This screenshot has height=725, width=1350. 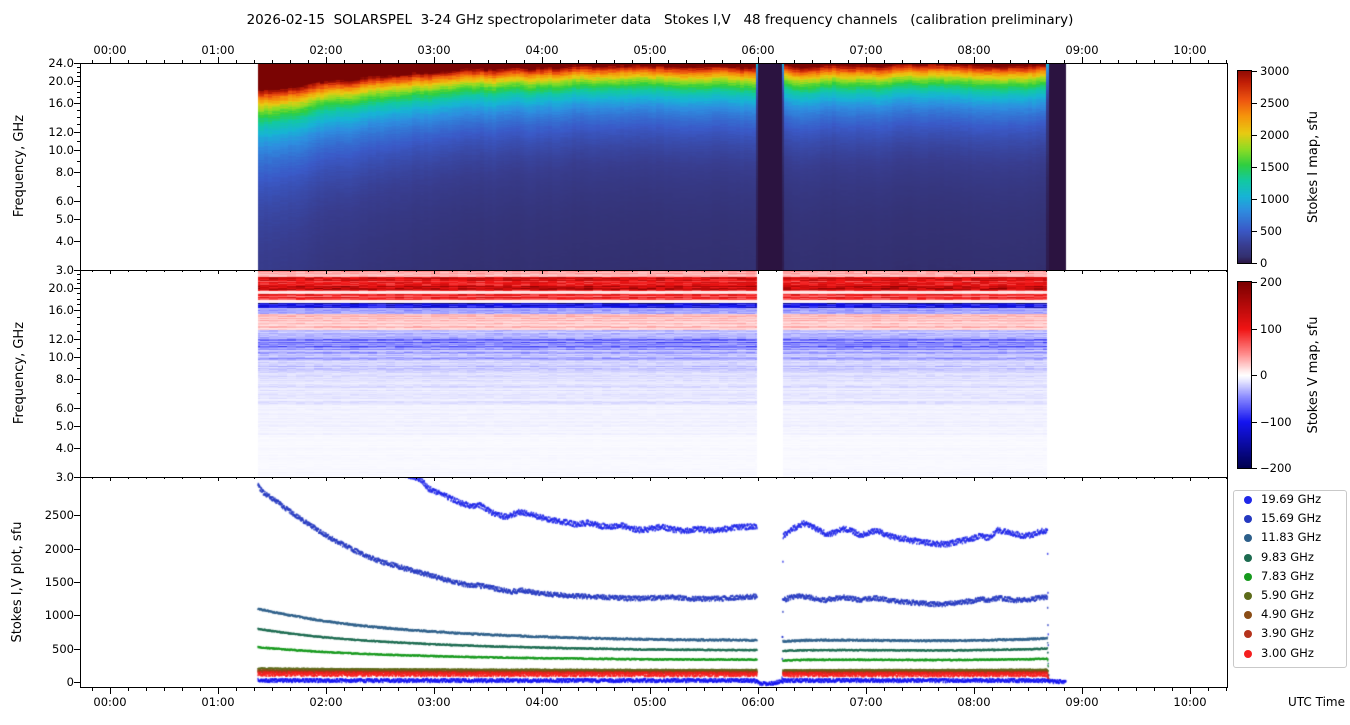 What do you see at coordinates (1190, 702) in the screenshot?
I see `time-tick-label: 10:00` at bounding box center [1190, 702].